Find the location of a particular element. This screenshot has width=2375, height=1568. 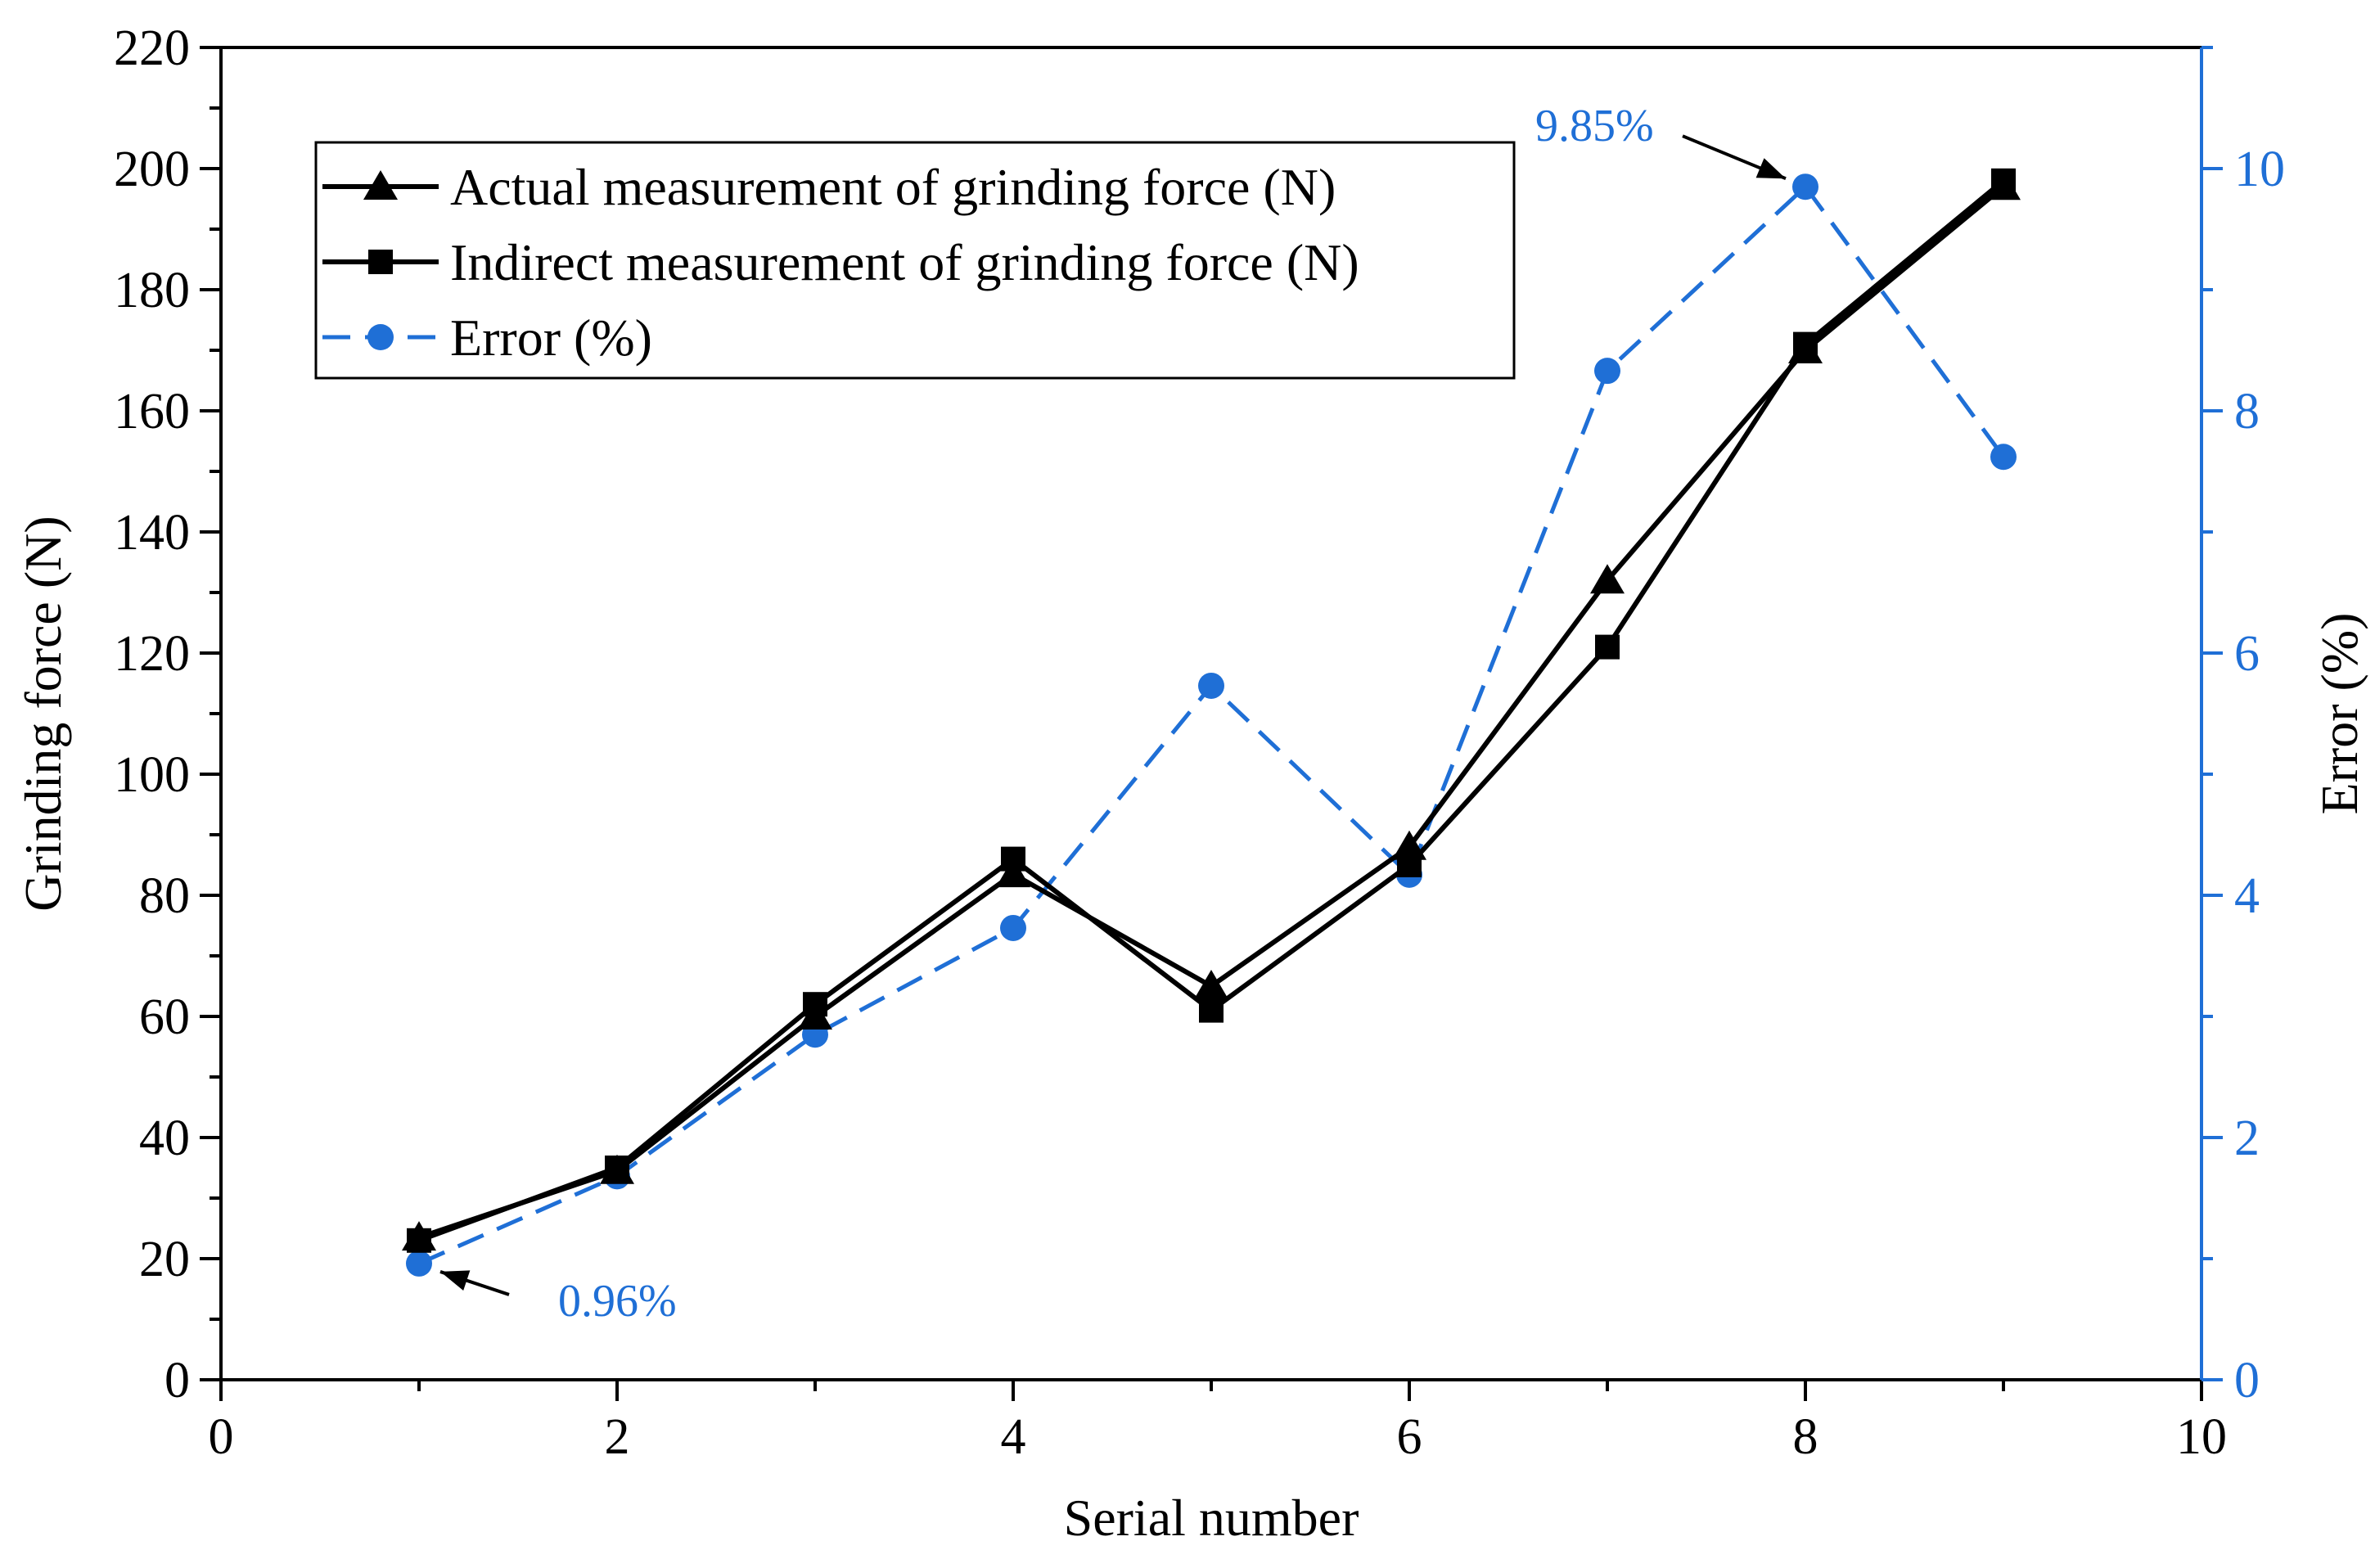

y-tick-label: 180 is located at coordinates (152, 290).